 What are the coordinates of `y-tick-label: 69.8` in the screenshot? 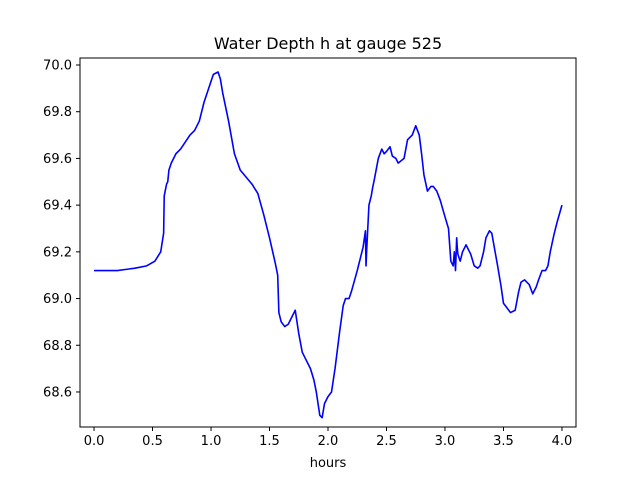 It's located at (57, 112).